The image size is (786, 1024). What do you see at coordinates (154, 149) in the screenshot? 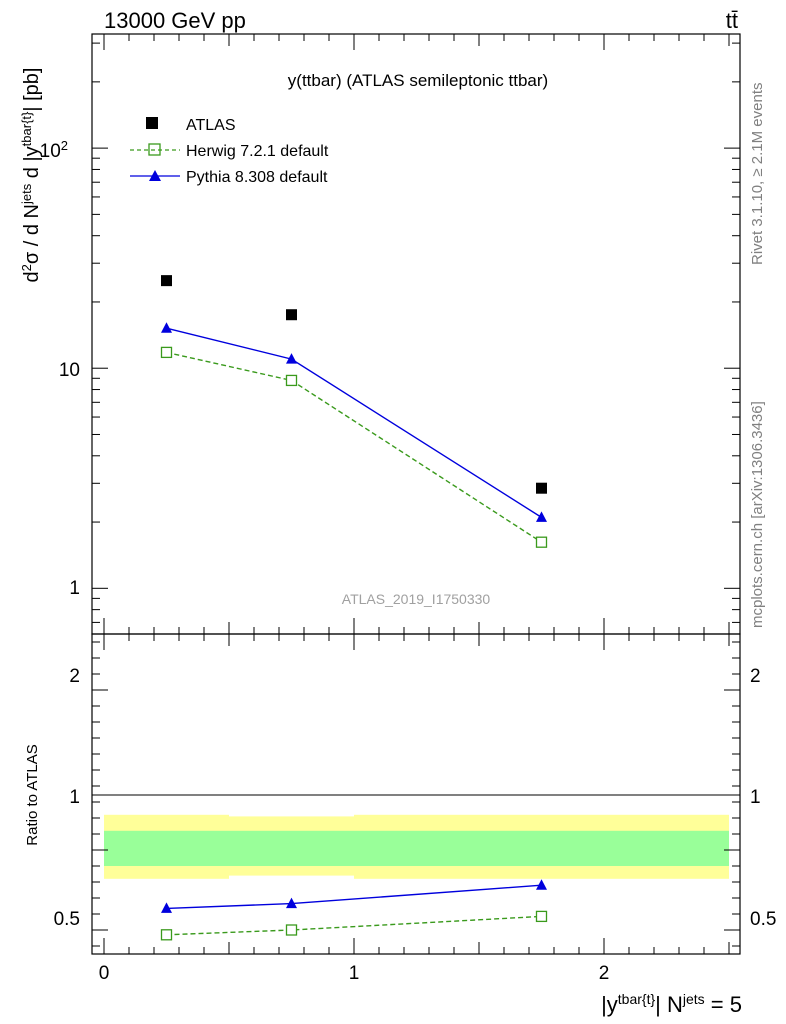
I see `legend-herwig-marker` at bounding box center [154, 149].